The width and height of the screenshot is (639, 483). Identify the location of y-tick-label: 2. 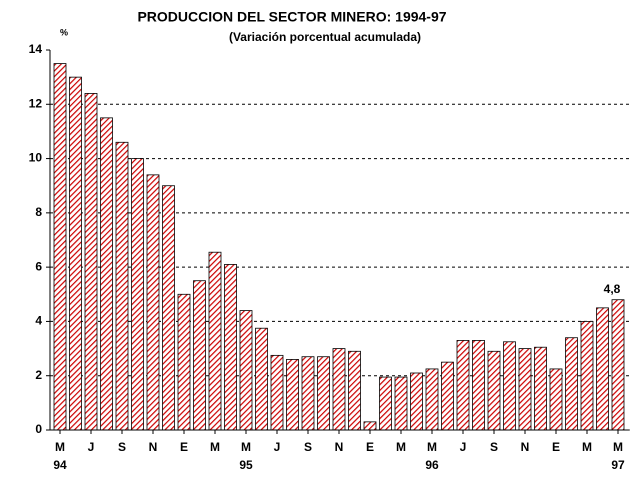
(38, 375).